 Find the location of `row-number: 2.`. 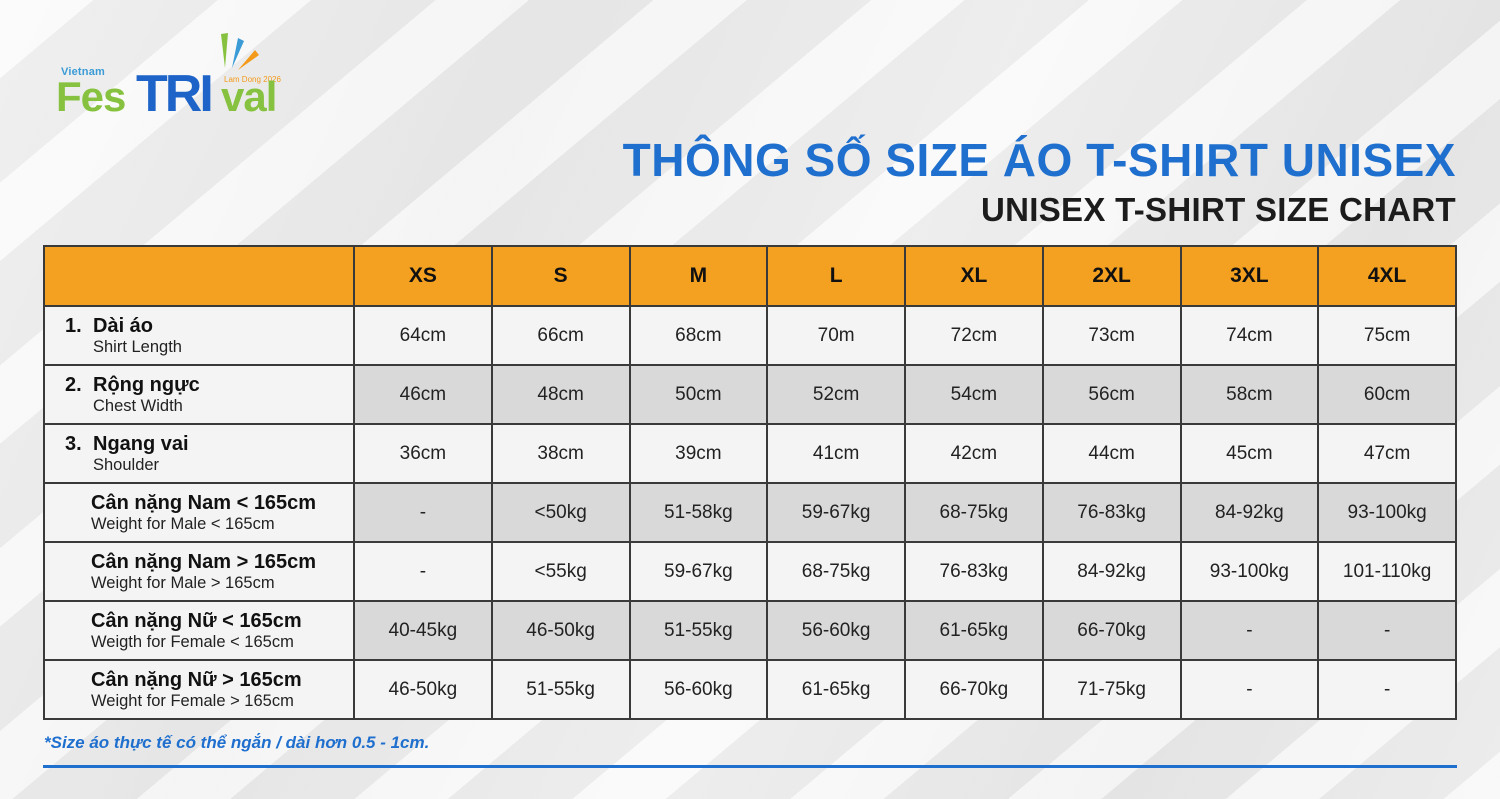

row-number: 2. is located at coordinates (73, 384).